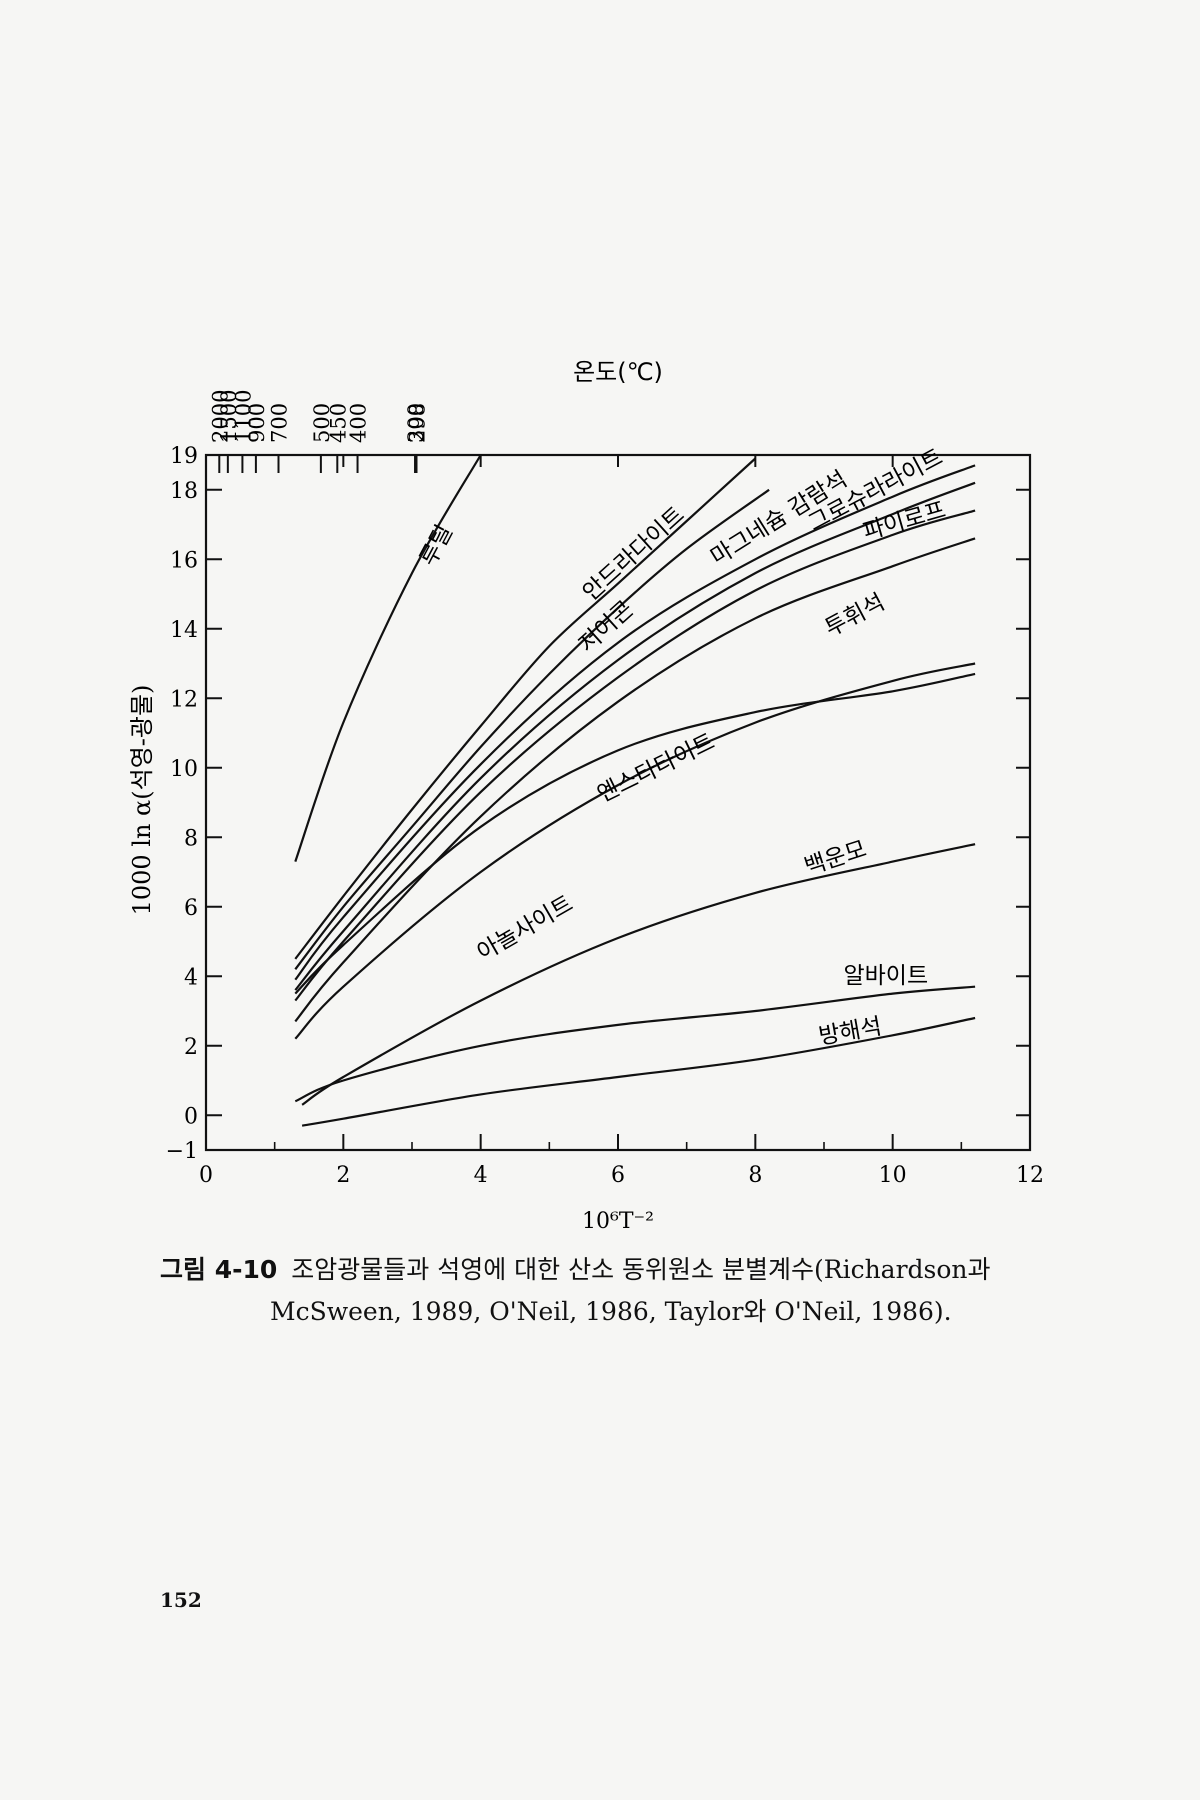 The height and width of the screenshot is (1800, 1200). What do you see at coordinates (343, 1175) in the screenshot?
I see `x-tick-label: 2` at bounding box center [343, 1175].